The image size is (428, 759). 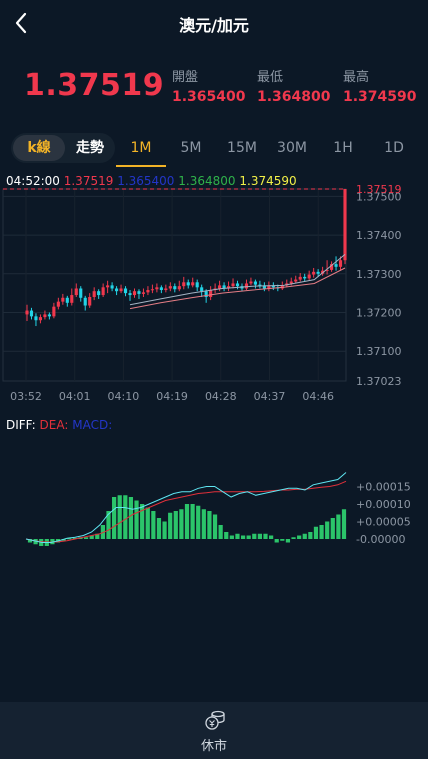 What do you see at coordinates (213, 746) in the screenshot?
I see `market-status-label: 休市` at bounding box center [213, 746].